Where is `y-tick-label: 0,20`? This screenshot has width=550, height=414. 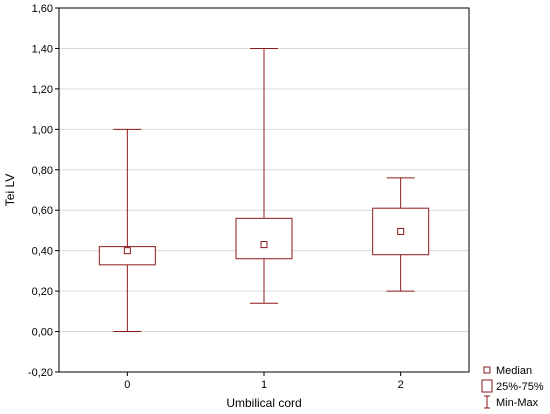 y-tick-label: 0,20 is located at coordinates (42, 292).